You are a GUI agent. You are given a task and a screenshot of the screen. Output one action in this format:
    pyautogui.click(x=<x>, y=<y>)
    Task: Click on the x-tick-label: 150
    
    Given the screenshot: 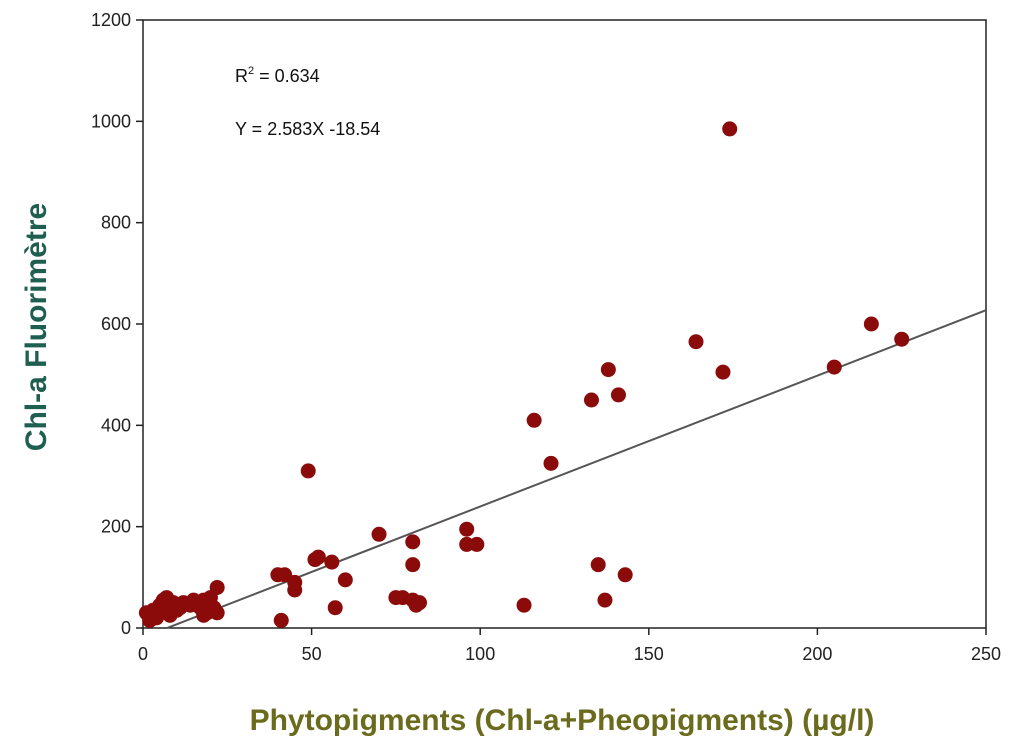 What is the action you would take?
    pyautogui.click(x=649, y=654)
    